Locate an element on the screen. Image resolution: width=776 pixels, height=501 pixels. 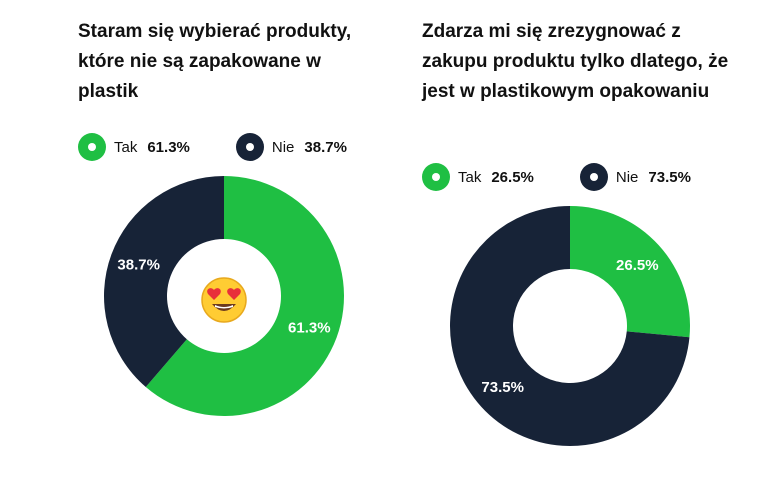
slice-label-nie: 73.5% is located at coordinates (502, 387).